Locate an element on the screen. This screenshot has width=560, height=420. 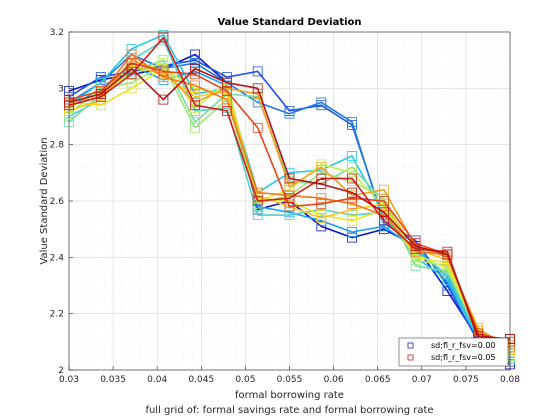
y-axis-label: Value Standard Deviation is located at coordinates (44, 200).